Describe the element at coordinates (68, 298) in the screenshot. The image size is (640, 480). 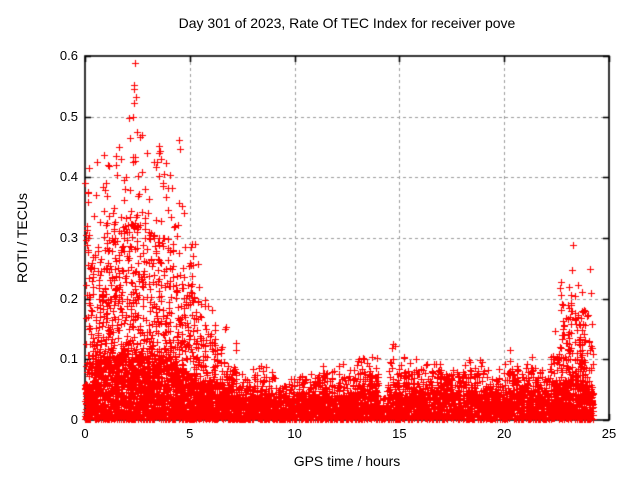
I see `y-tick-label: 0.2` at that location.